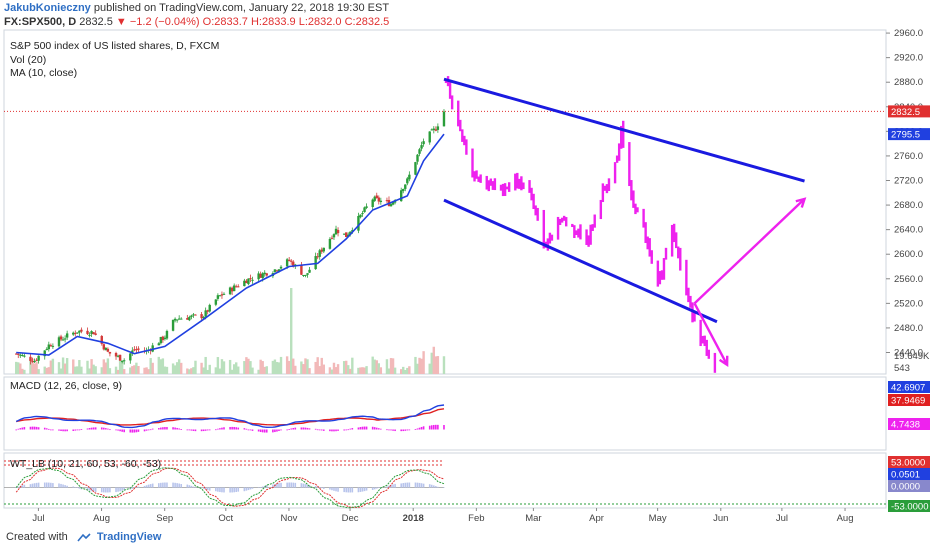 The height and width of the screenshot is (550, 932). Describe the element at coordinates (86, 464) in the screenshot. I see `wt-legend: WT_LB (10, 21, 60, 53, -60, -53)` at that location.